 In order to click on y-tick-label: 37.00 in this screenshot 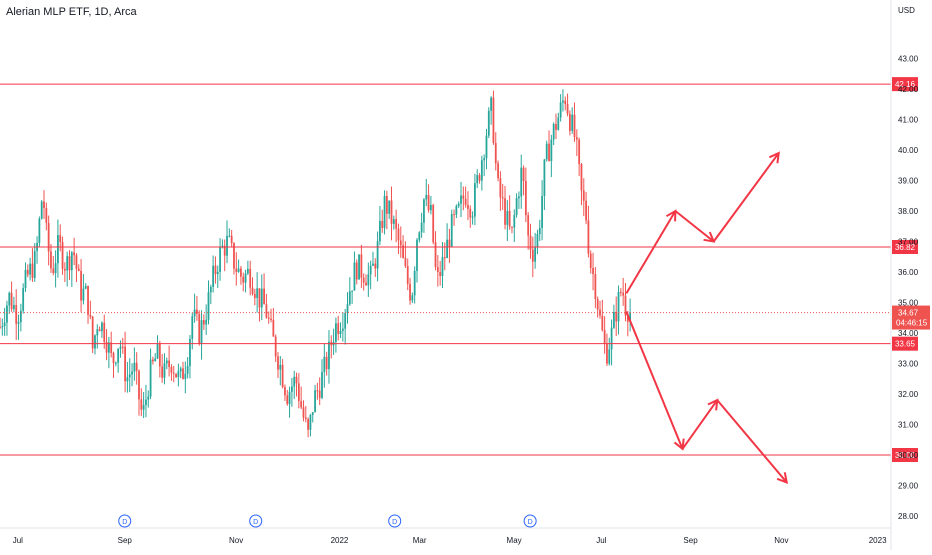, I will do `click(908, 242)`.